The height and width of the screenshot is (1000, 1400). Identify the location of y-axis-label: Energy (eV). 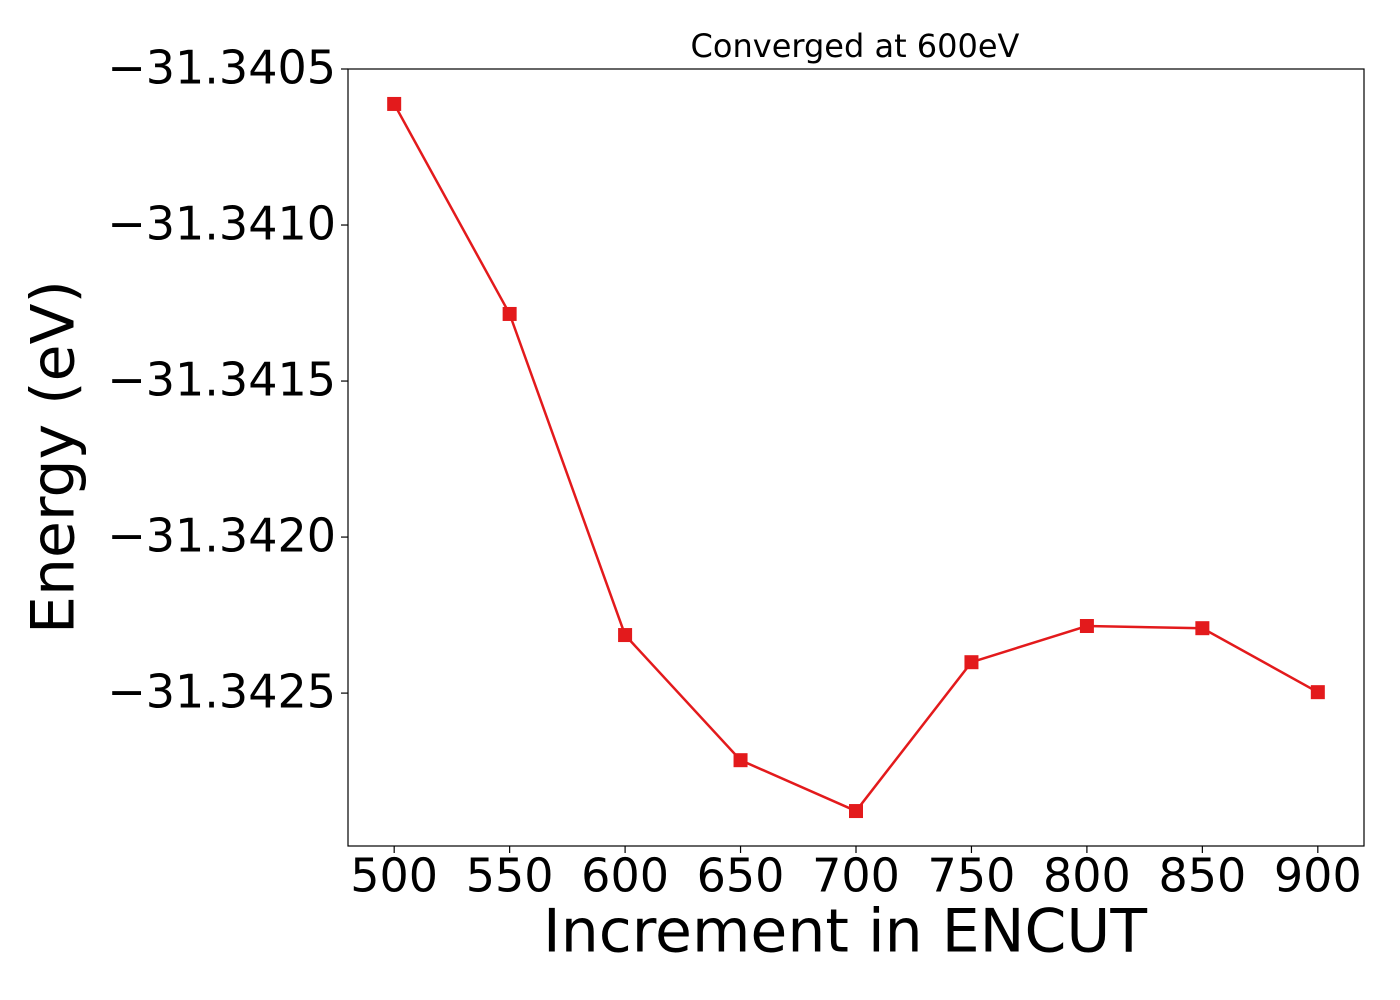
(54, 457).